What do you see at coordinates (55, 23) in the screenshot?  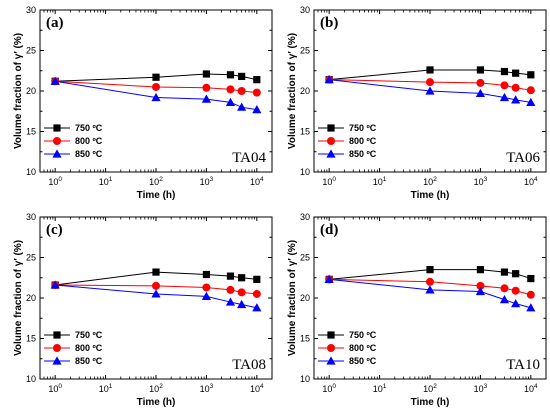 I see `panel-label: (a)` at bounding box center [55, 23].